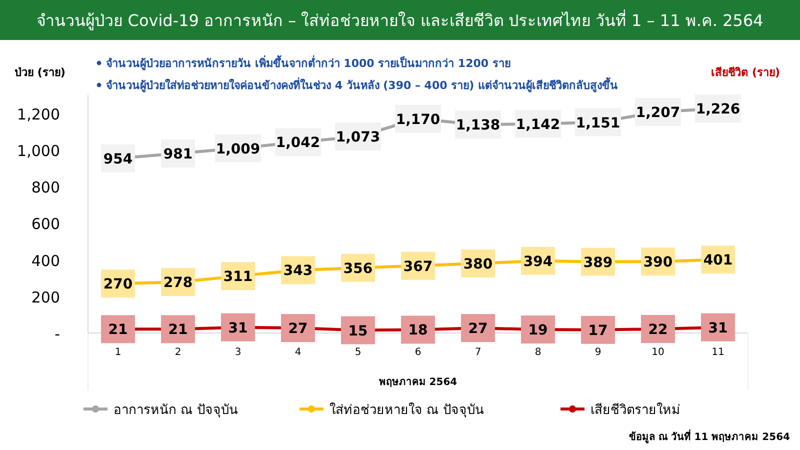 The height and width of the screenshot is (450, 800). What do you see at coordinates (178, 283) in the screenshot?
I see `data-label: 278` at bounding box center [178, 283].